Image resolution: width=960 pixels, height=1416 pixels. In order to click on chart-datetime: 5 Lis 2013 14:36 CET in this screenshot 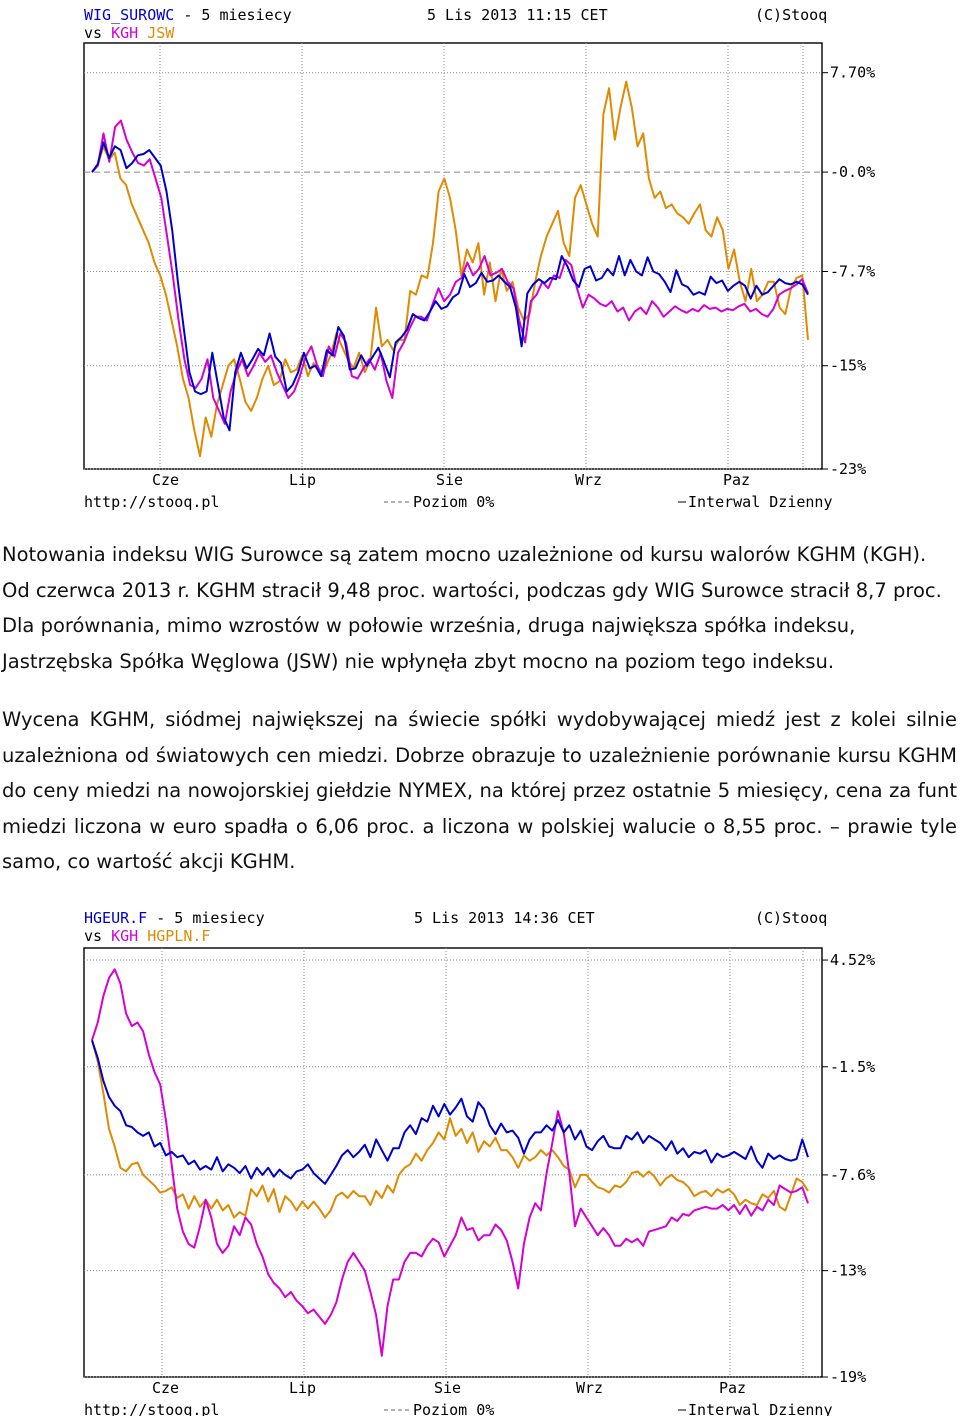, I will do `click(504, 918)`.